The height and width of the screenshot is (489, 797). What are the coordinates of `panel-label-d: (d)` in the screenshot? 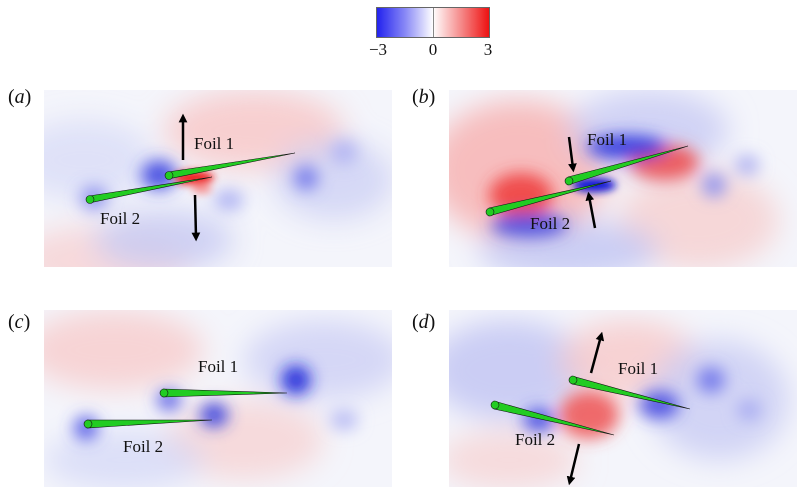 It's located at (424, 322).